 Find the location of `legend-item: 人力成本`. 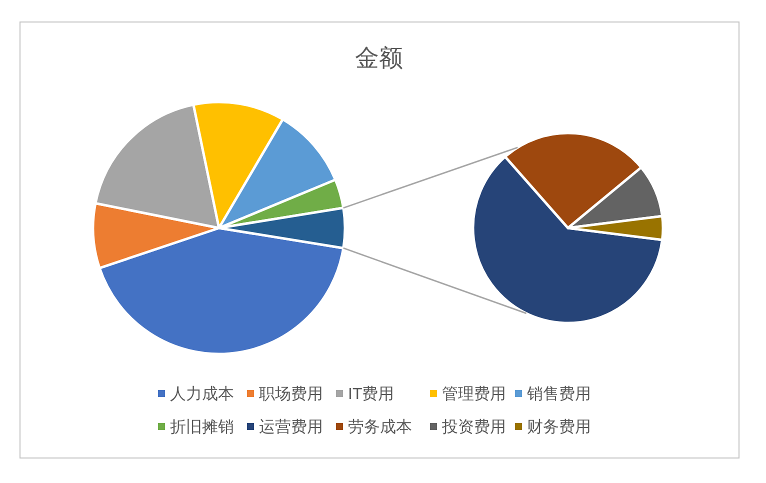

legend-item: 人力成本 is located at coordinates (196, 394).